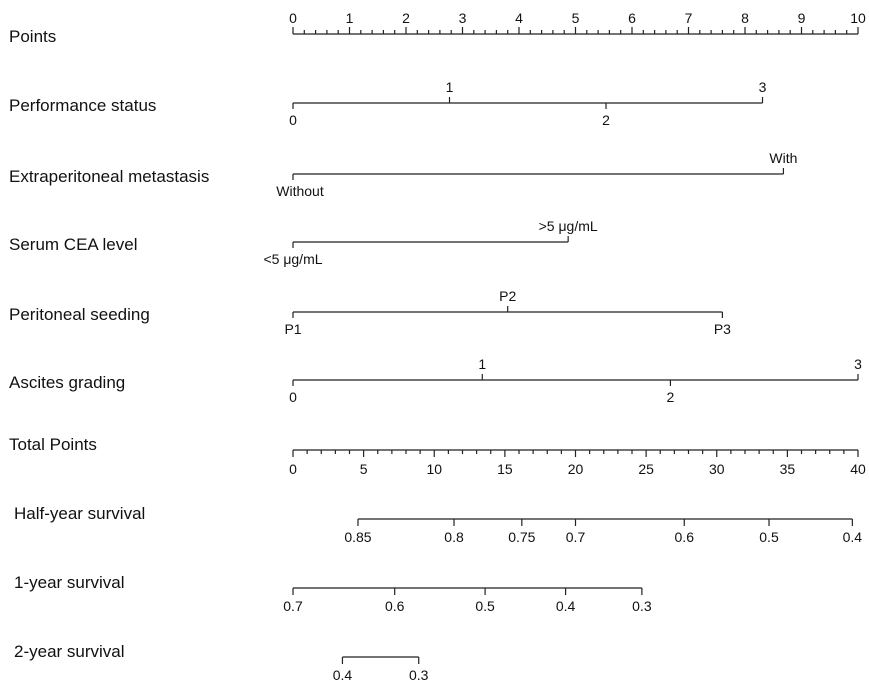 This screenshot has width=869, height=683. What do you see at coordinates (507, 296) in the screenshot?
I see `predictor-value-label: P2` at bounding box center [507, 296].